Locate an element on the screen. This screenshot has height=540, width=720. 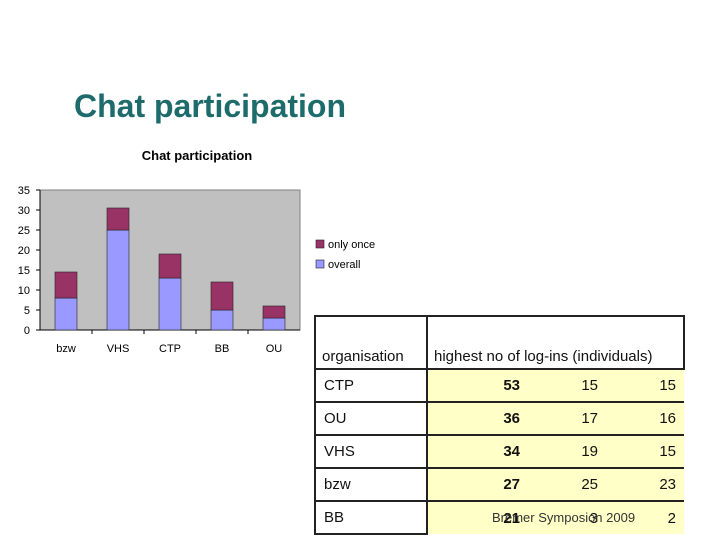
table-row: CTP 53 15 15 is located at coordinates (499, 385).